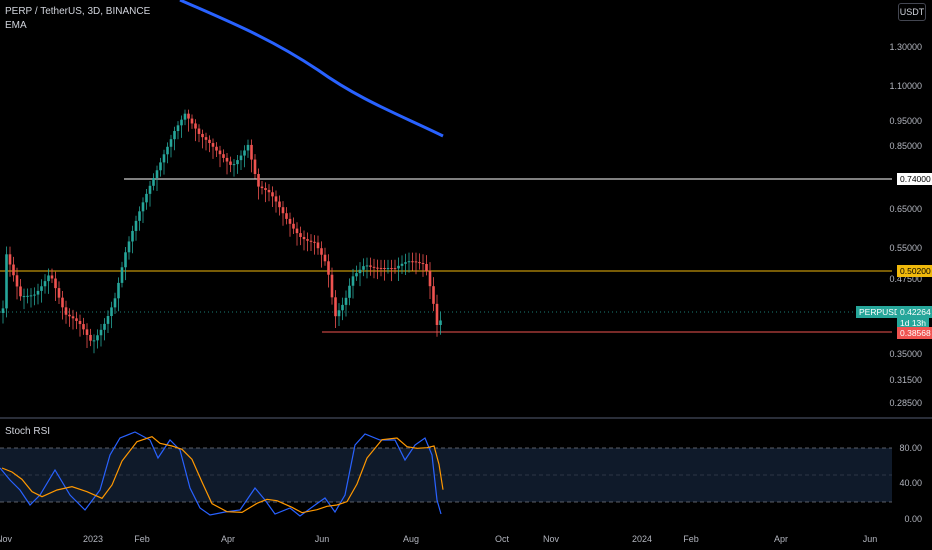 The image size is (932, 550). What do you see at coordinates (914, 271) in the screenshot?
I see `level-yellow-tag: 0.50200` at bounding box center [914, 271].